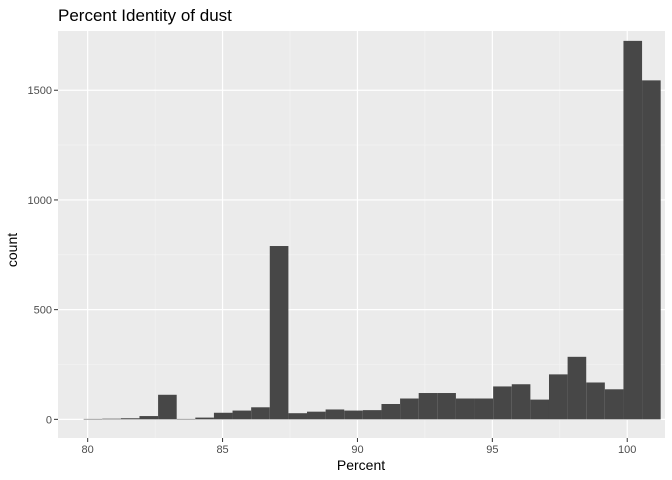  I want to click on x-tick-label: 100, so click(627, 450).